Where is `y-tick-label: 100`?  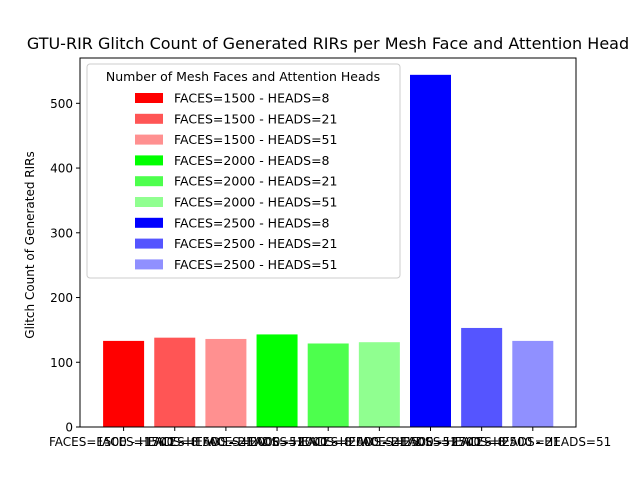
y-tick-label: 100 is located at coordinates (61, 363).